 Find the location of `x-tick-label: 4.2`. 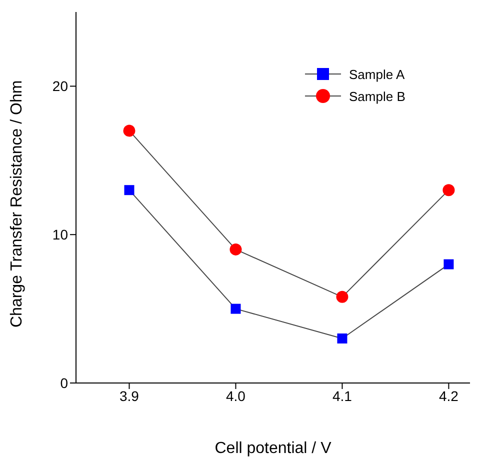

x-tick-label: 4.2 is located at coordinates (448, 396).